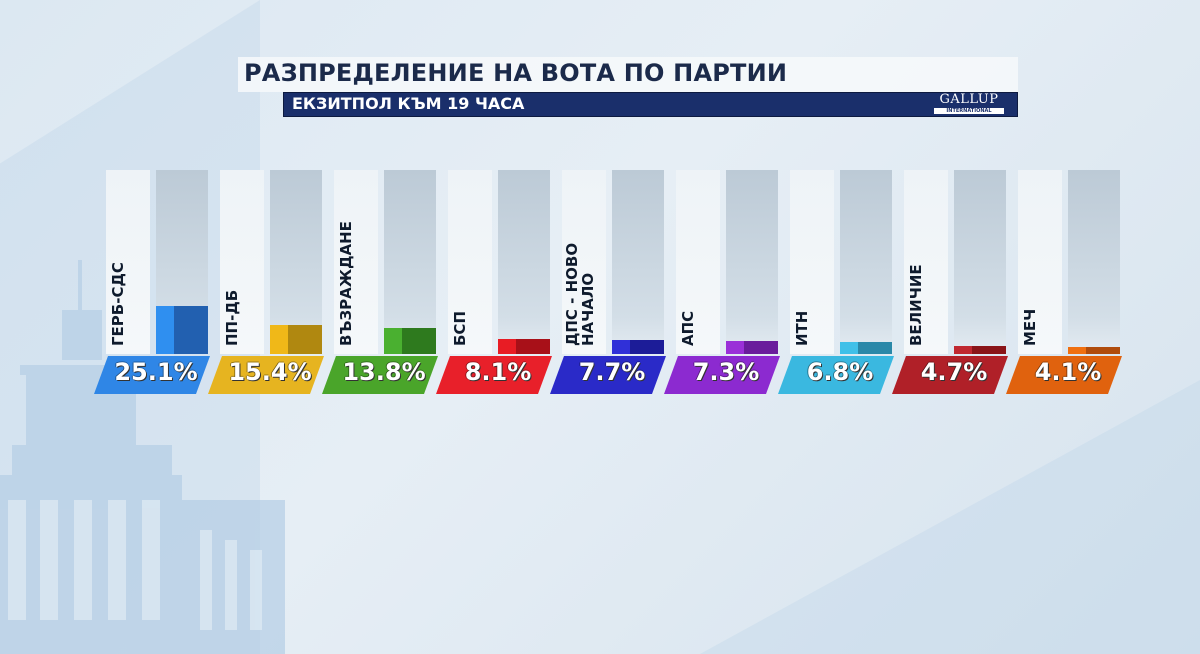 This screenshot has width=1200, height=654. Describe the element at coordinates (118, 304) in the screenshot. I see `party-label: ГЕРБ-СДС` at that location.